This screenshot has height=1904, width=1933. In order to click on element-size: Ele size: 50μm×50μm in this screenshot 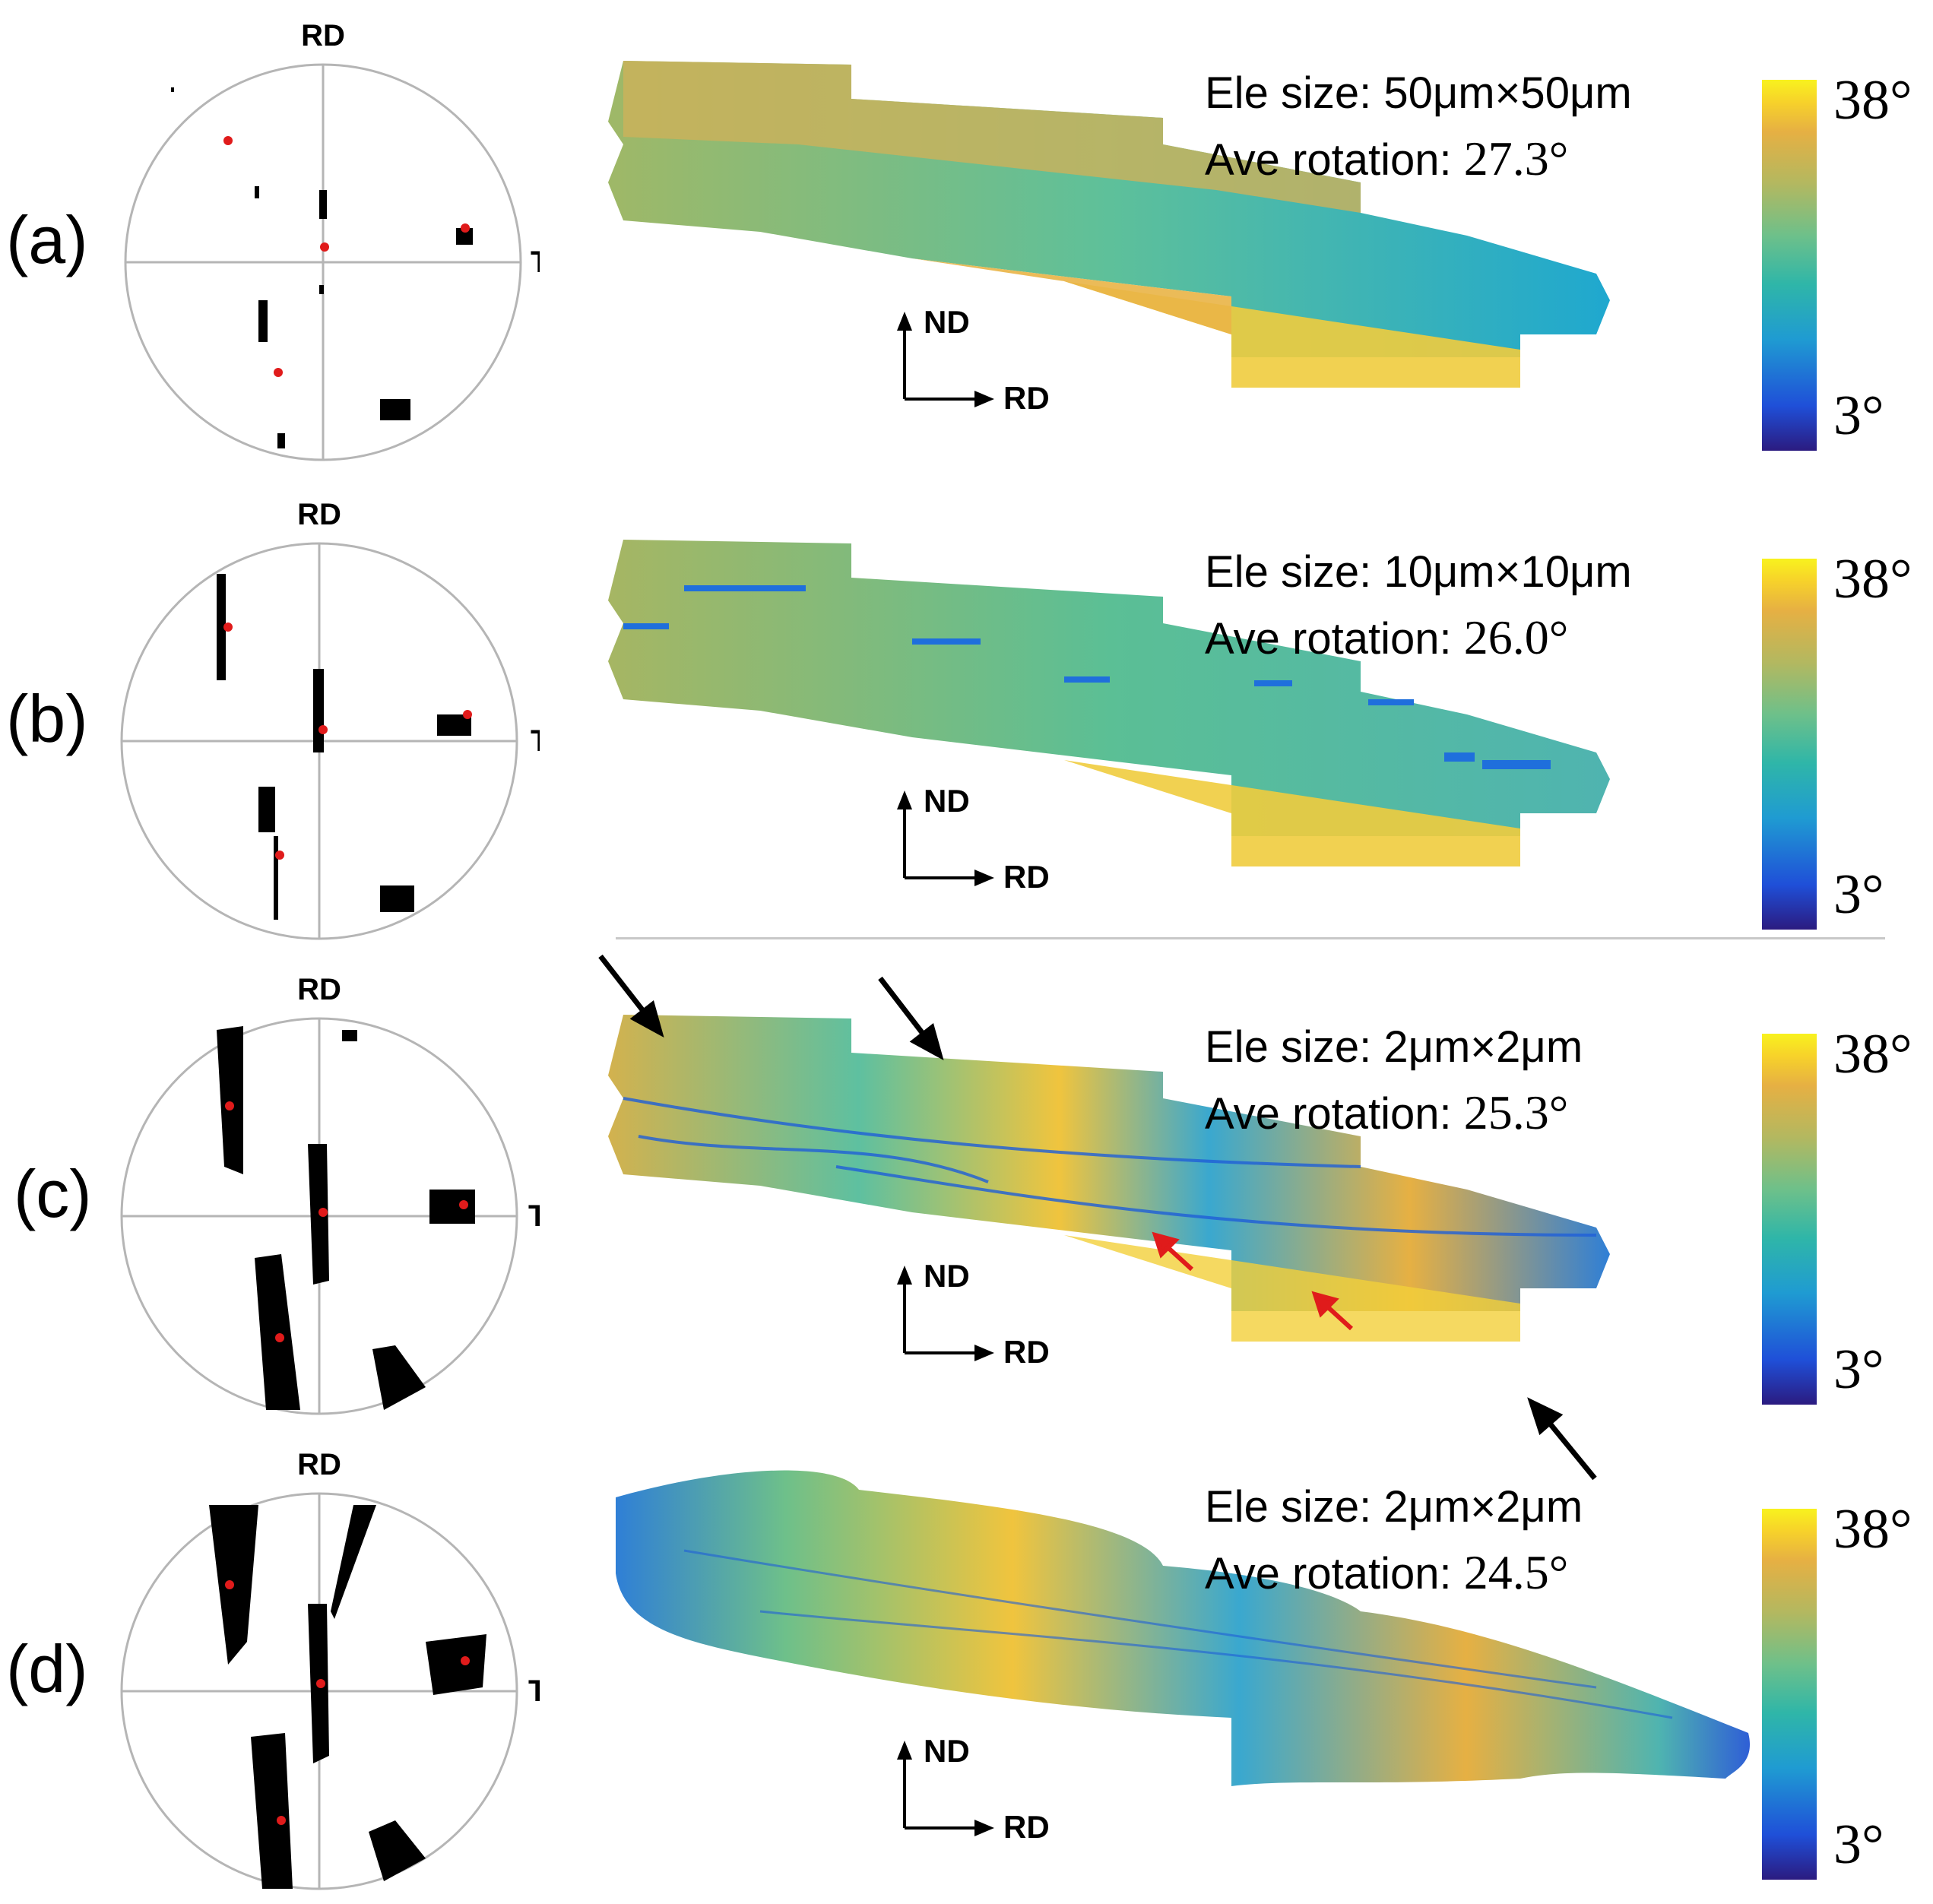, I will do `click(1418, 93)`.